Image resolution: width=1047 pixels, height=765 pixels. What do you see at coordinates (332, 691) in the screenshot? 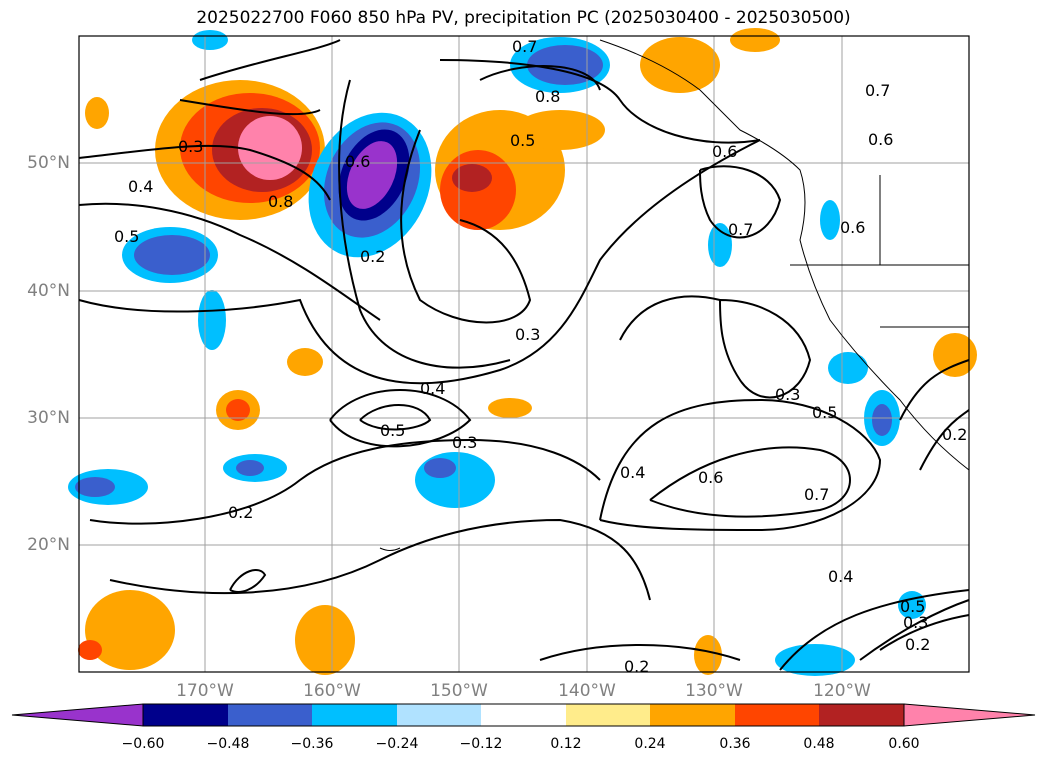
I see `lon-label: 160°W` at bounding box center [332, 691].